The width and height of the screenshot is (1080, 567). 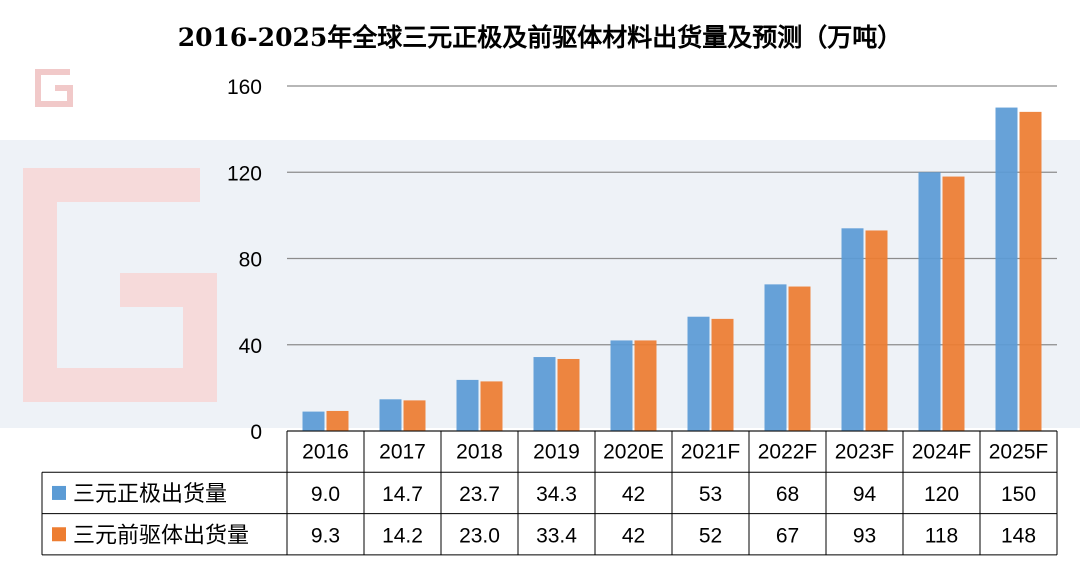 What do you see at coordinates (325, 452) in the screenshot?
I see `category-label: 2016` at bounding box center [325, 452].